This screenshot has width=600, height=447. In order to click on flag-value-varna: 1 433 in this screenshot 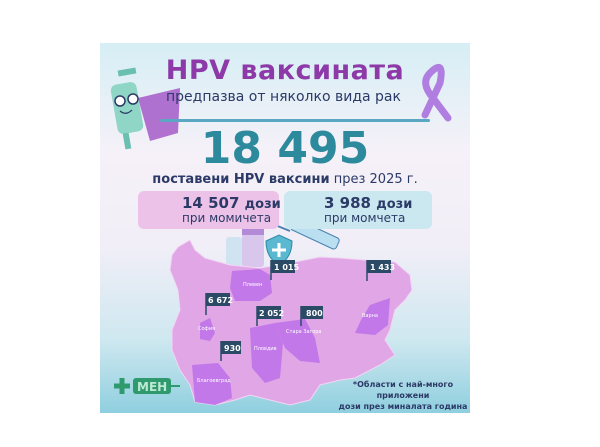, I will do `click(382, 267)`.